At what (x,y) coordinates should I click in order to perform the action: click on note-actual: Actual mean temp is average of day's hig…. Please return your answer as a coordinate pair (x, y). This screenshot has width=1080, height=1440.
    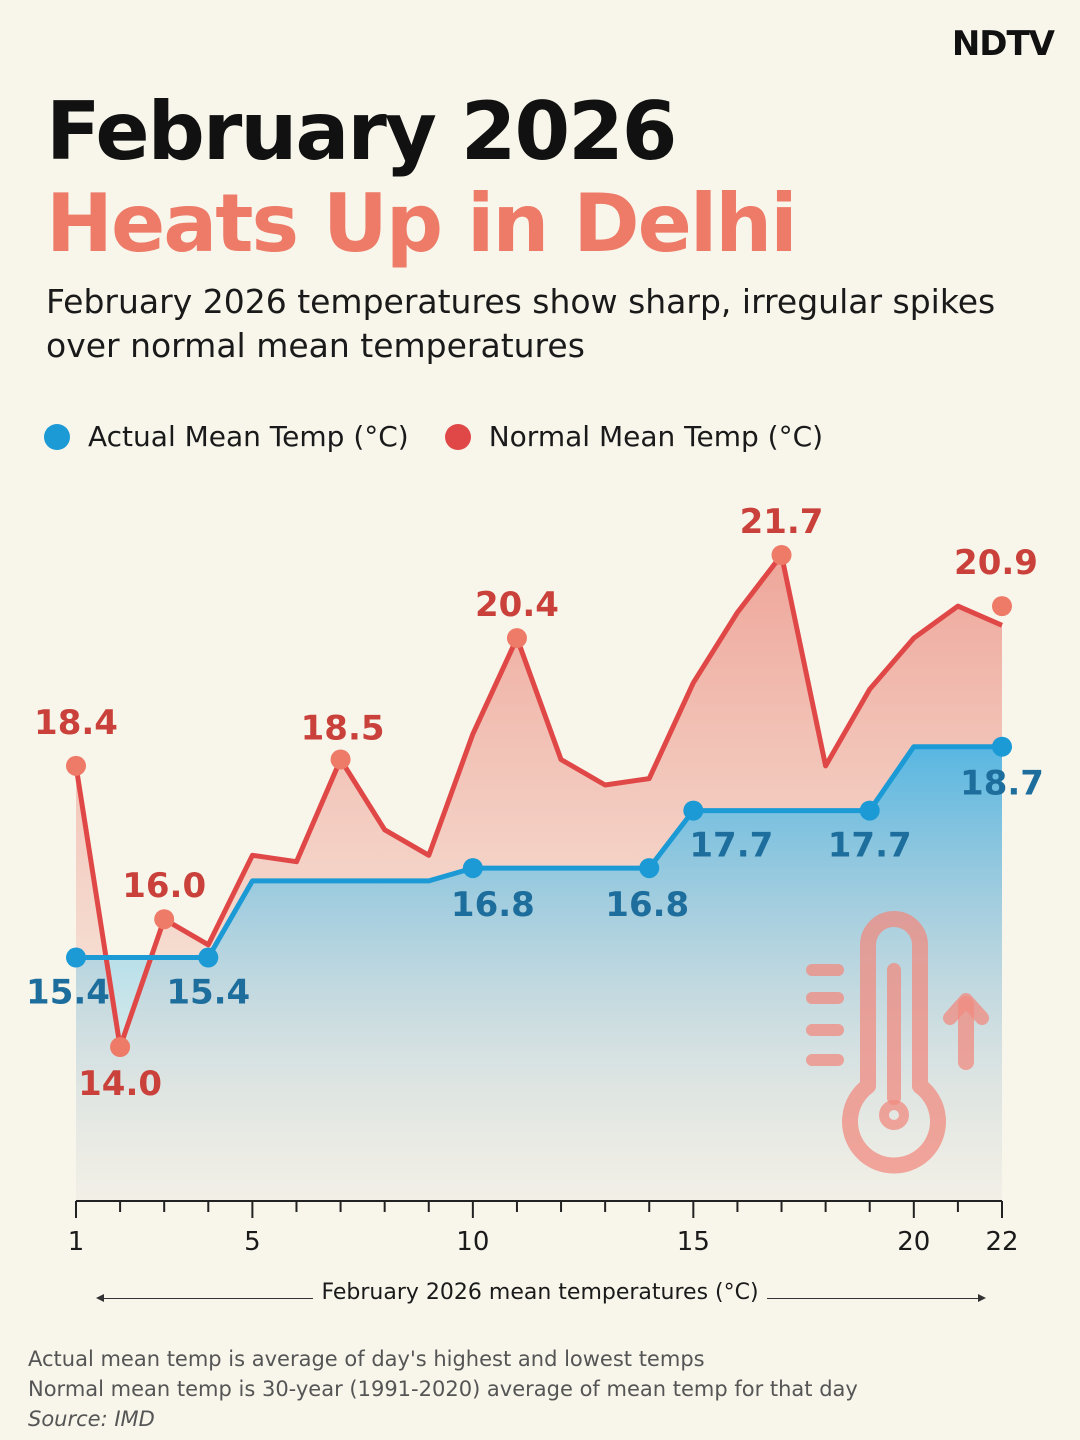
    Looking at the image, I should click on (366, 1359).